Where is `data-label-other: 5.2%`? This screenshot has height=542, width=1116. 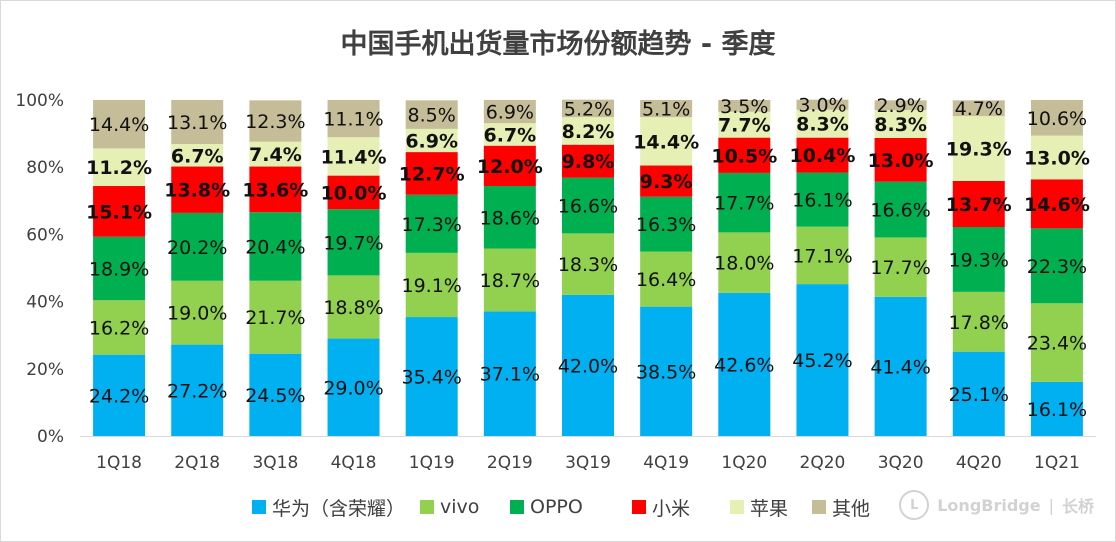 data-label-other: 5.2% is located at coordinates (588, 109).